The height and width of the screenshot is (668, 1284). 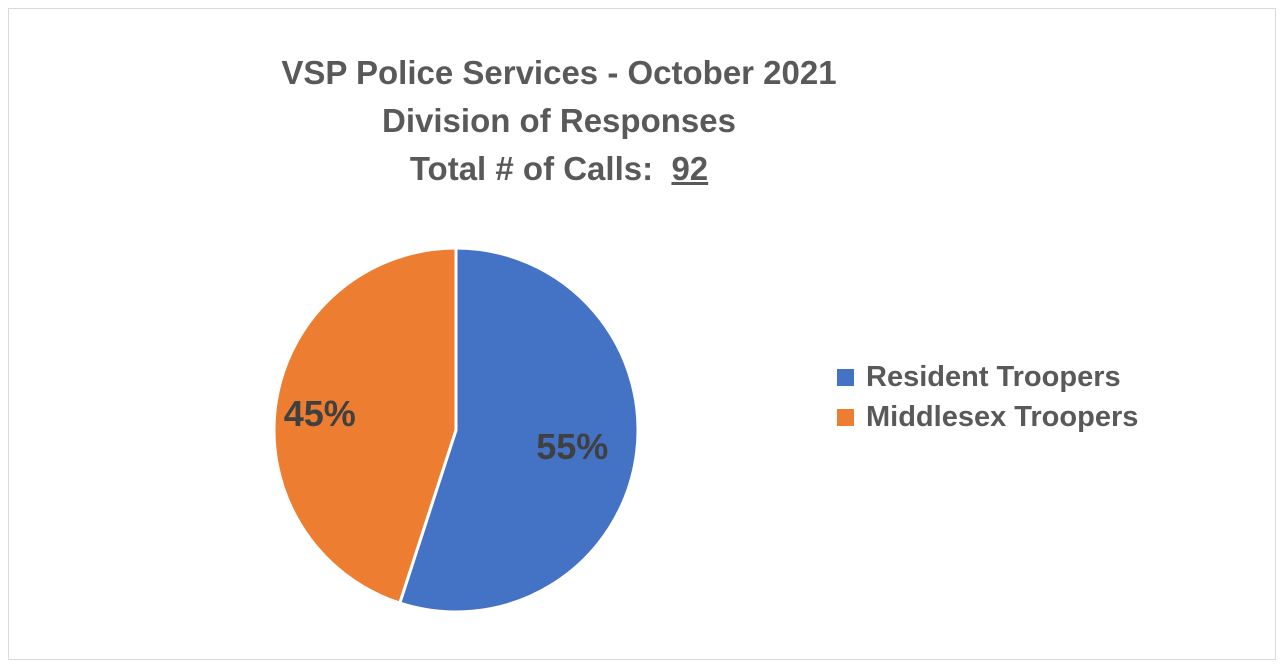 I want to click on title-line-2: Division of Responses, so click(x=559, y=120).